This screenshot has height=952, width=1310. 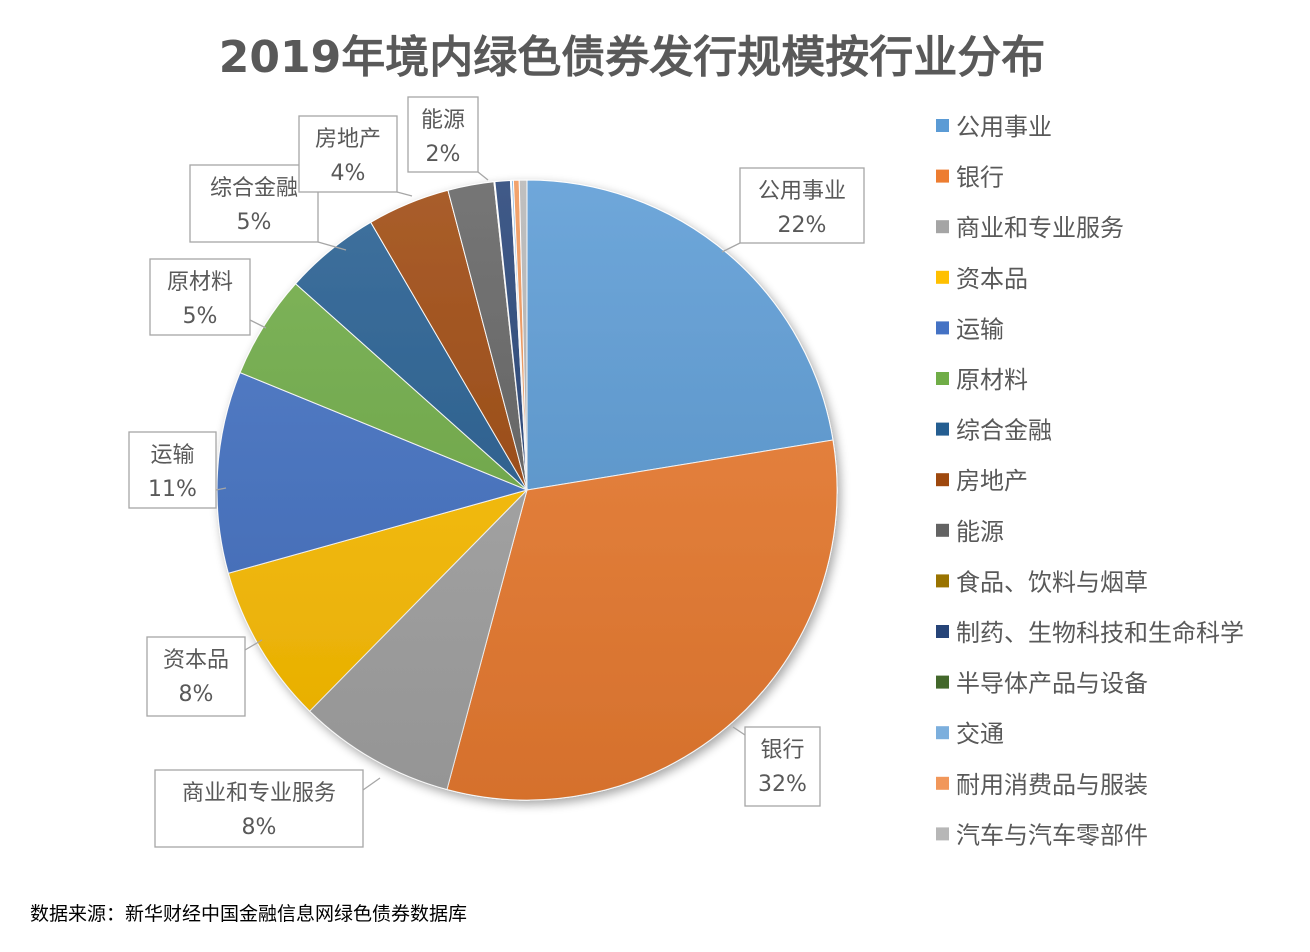 I want to click on data-label-5: 原材料 5%, so click(x=208, y=297).